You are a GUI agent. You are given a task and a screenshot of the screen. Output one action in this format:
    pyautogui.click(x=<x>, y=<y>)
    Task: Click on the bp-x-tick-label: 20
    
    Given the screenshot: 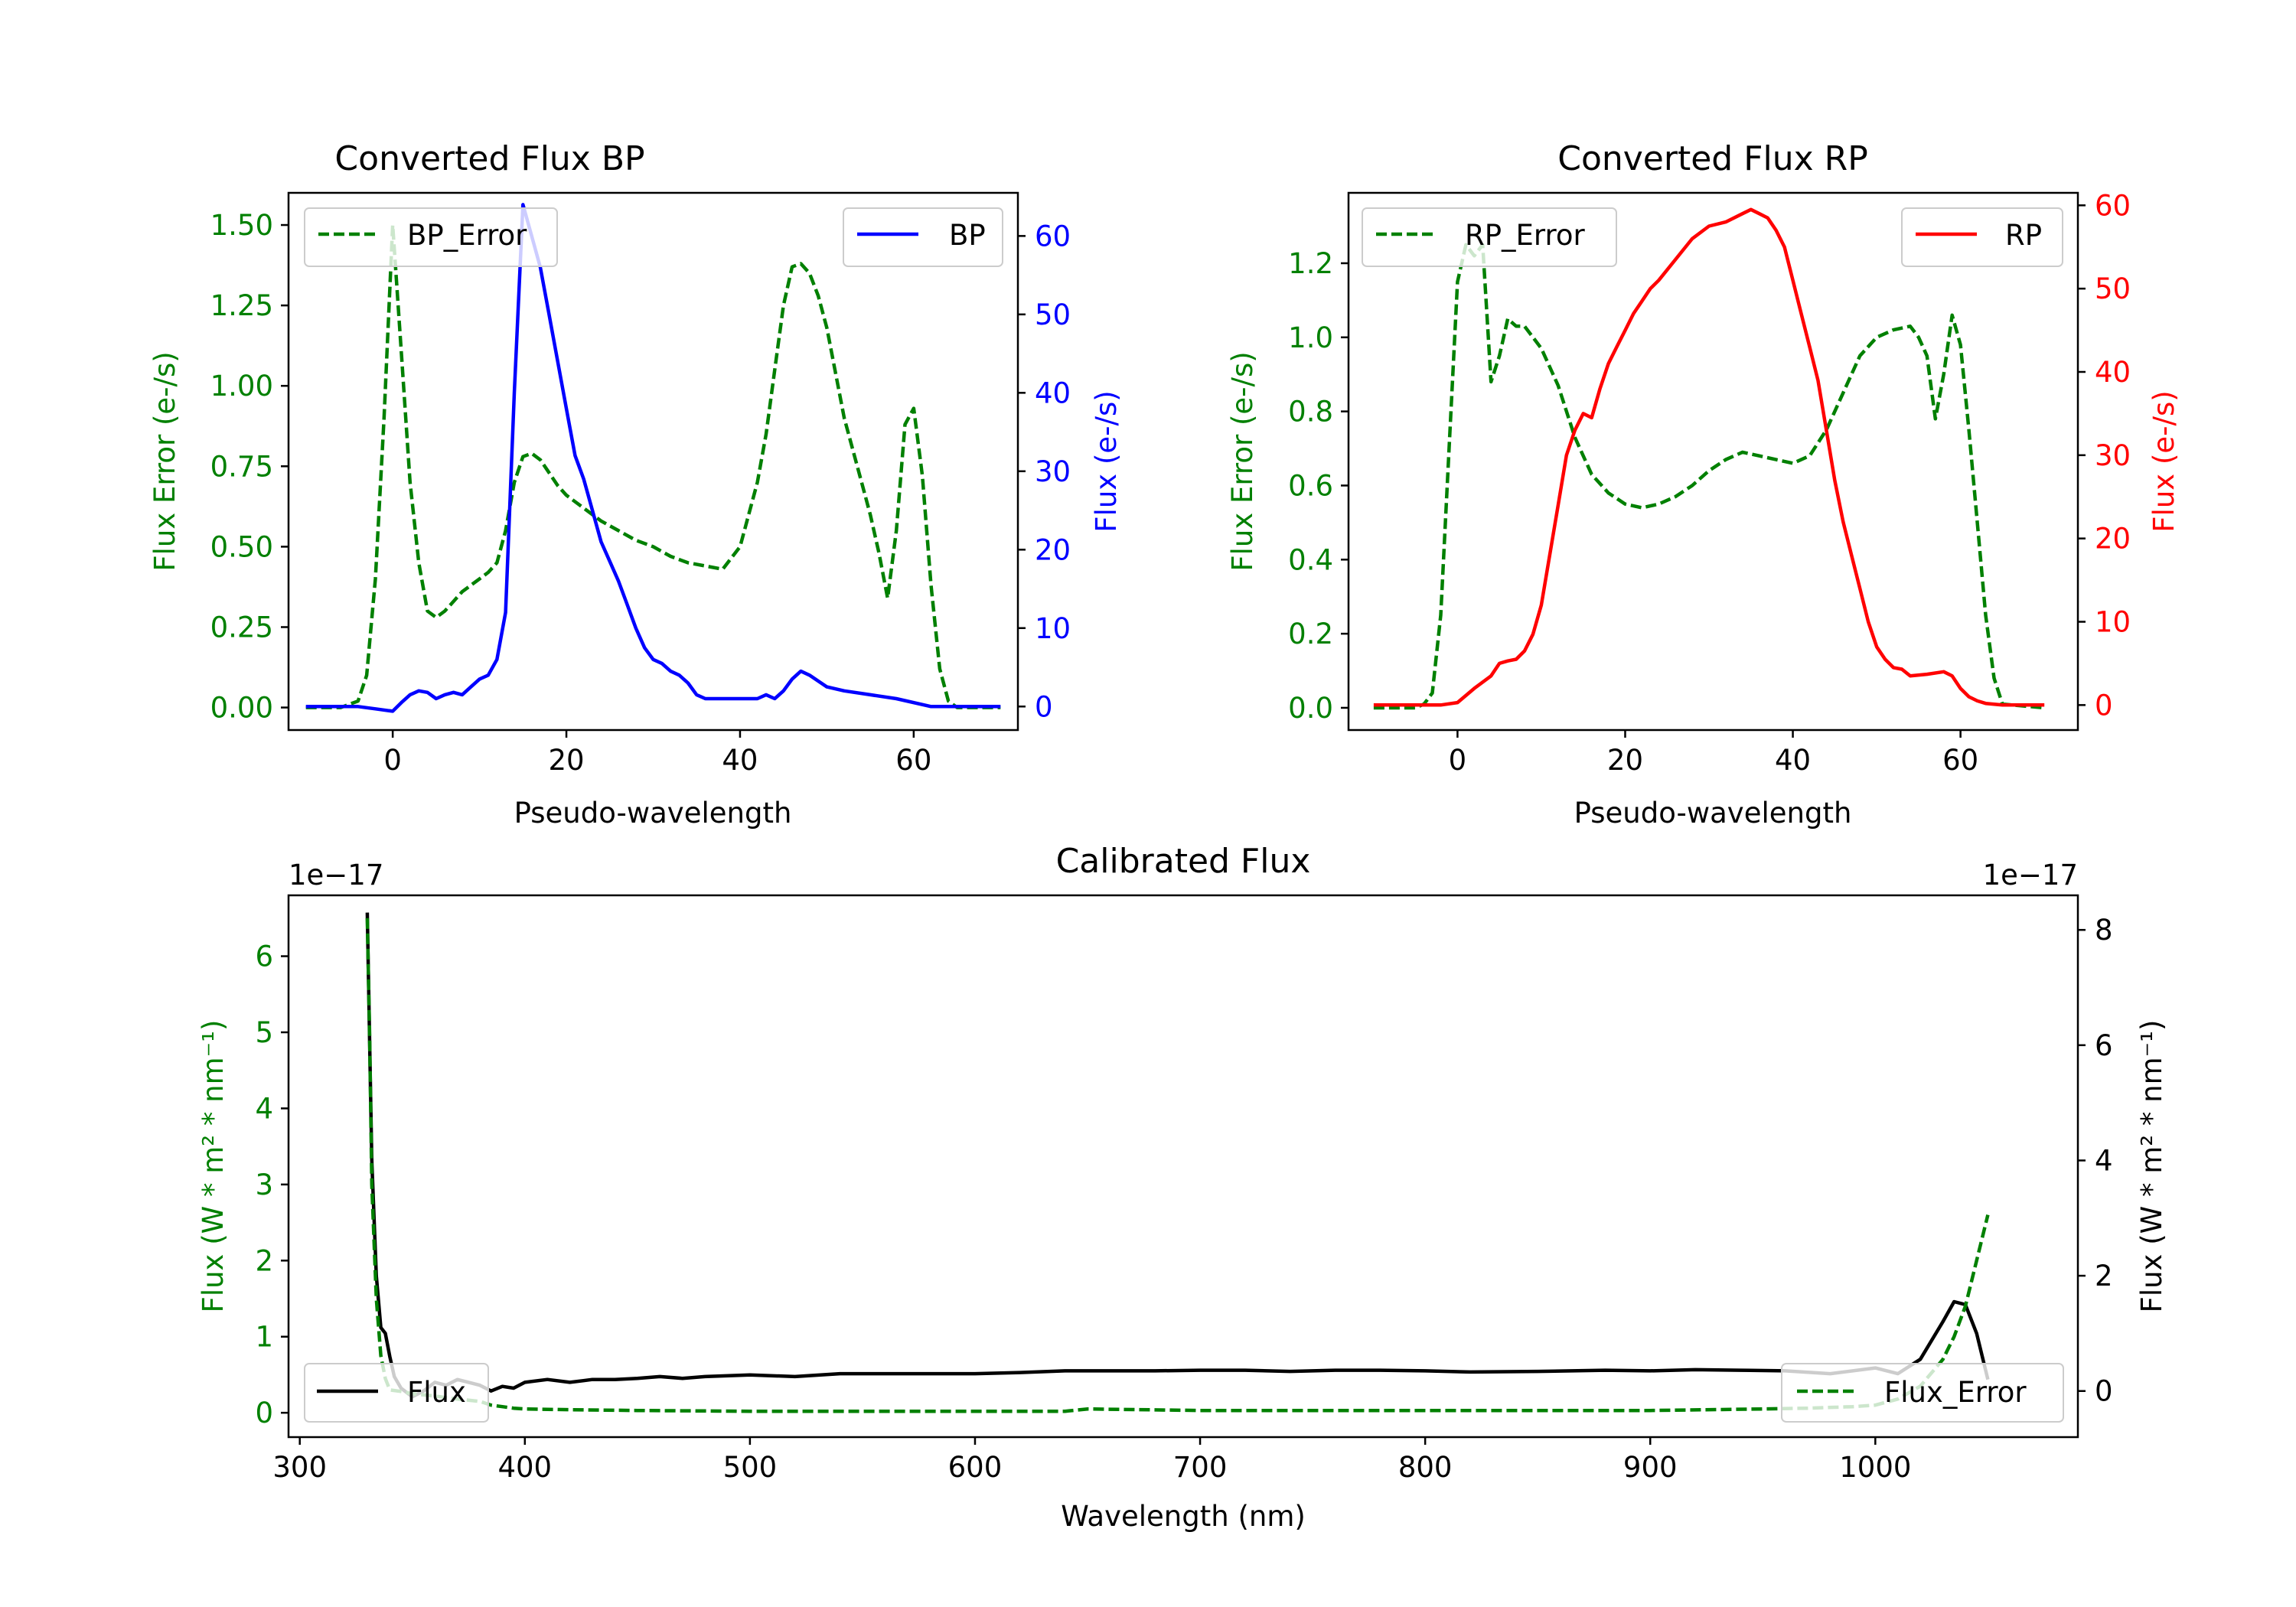 What is the action you would take?
    pyautogui.click(x=567, y=760)
    